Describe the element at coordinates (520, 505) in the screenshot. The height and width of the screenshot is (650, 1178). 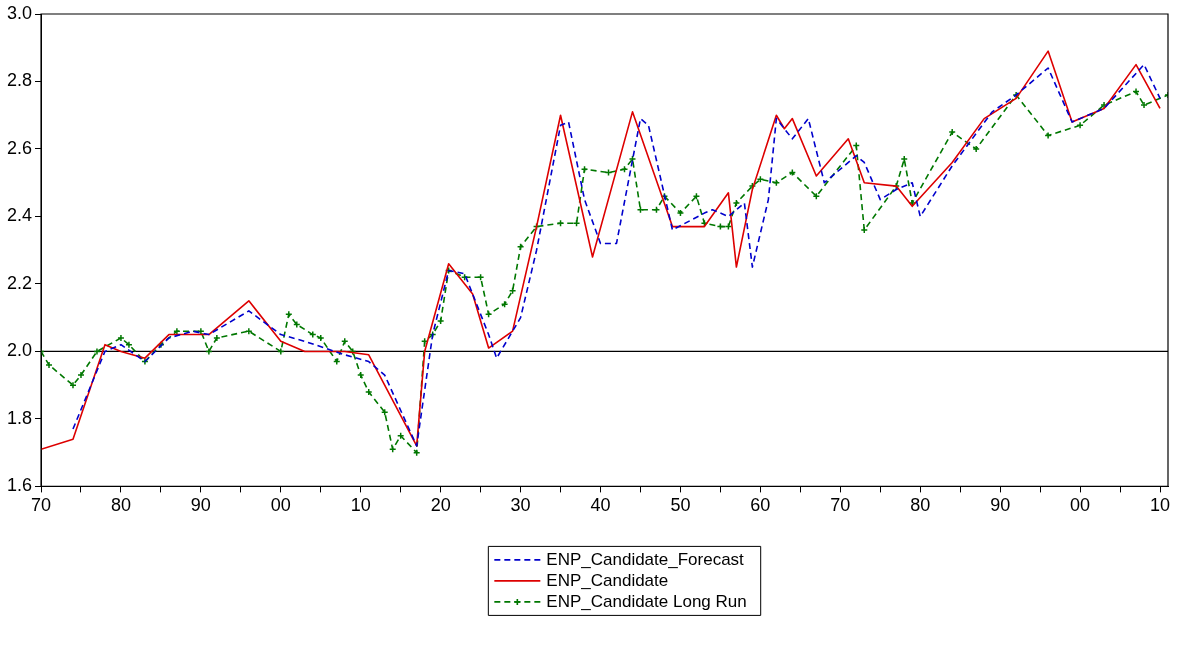
I see `x-tick-label: 30` at that location.